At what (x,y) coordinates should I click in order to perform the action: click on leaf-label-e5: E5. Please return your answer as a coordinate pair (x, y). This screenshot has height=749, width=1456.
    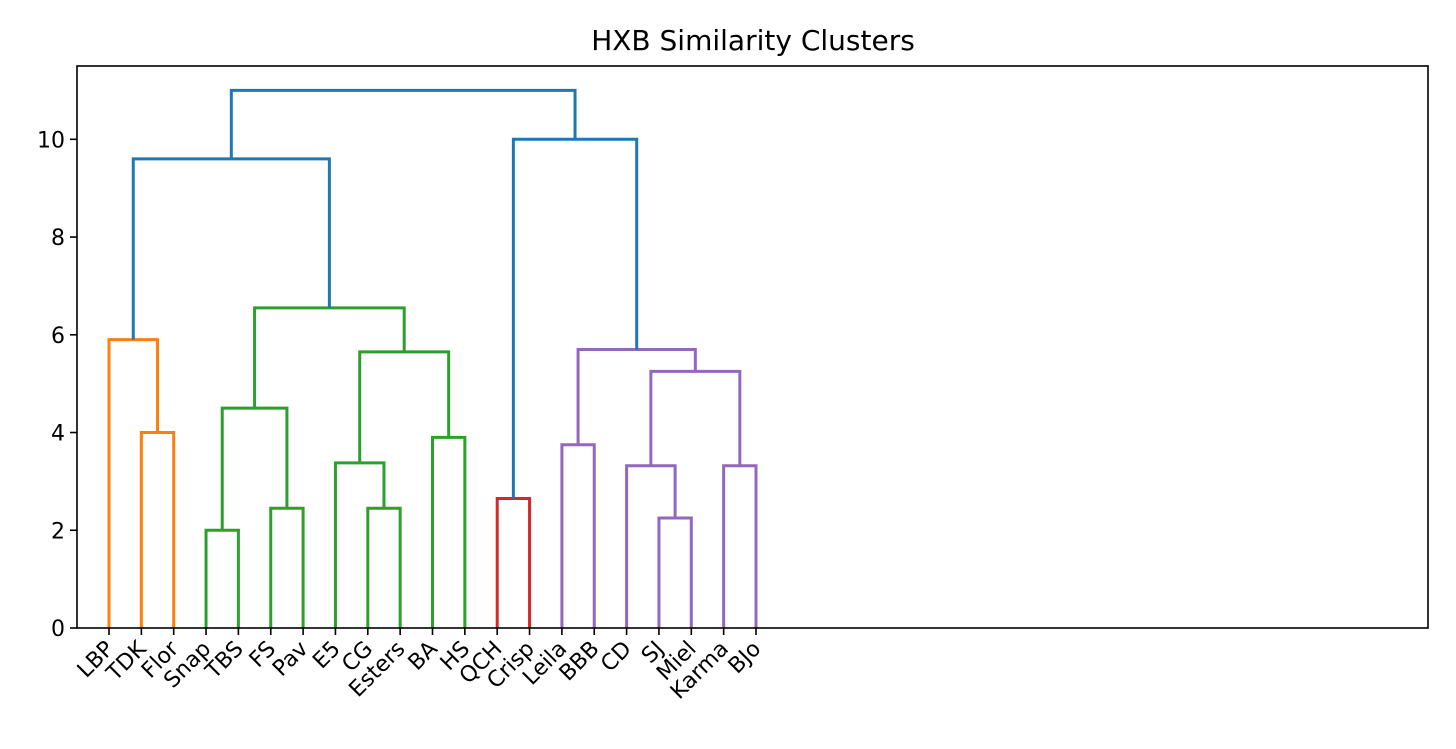
    Looking at the image, I should click on (326, 655).